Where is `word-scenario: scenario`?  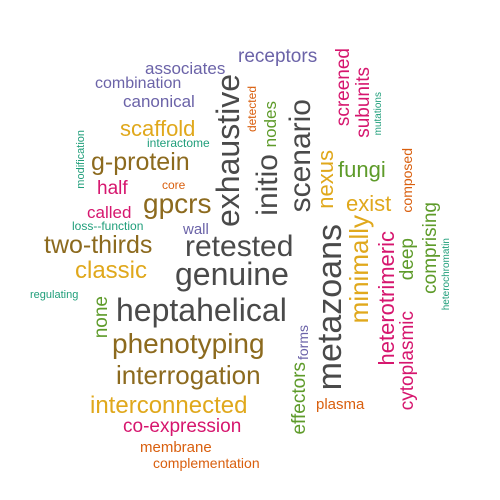
word-scenario: scenario is located at coordinates (300, 156).